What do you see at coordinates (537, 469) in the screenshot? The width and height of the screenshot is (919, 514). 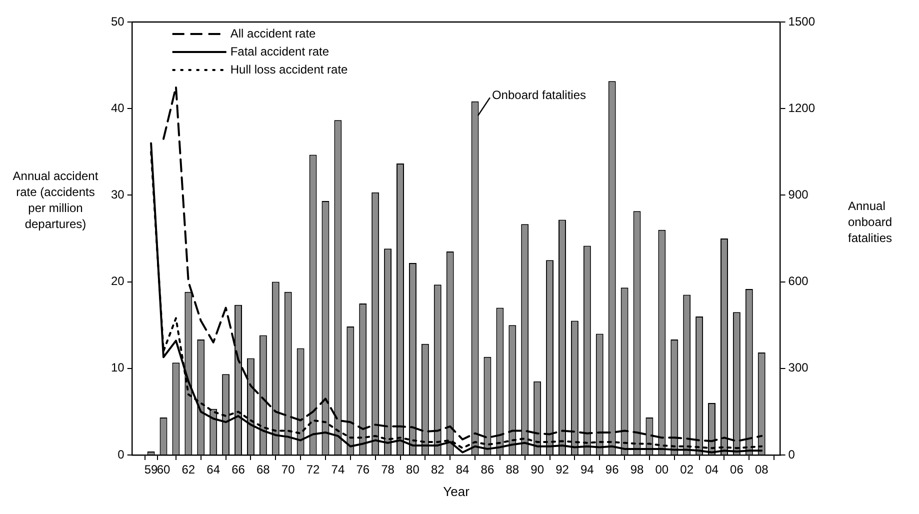 I see `x-tick-label: 90` at bounding box center [537, 469].